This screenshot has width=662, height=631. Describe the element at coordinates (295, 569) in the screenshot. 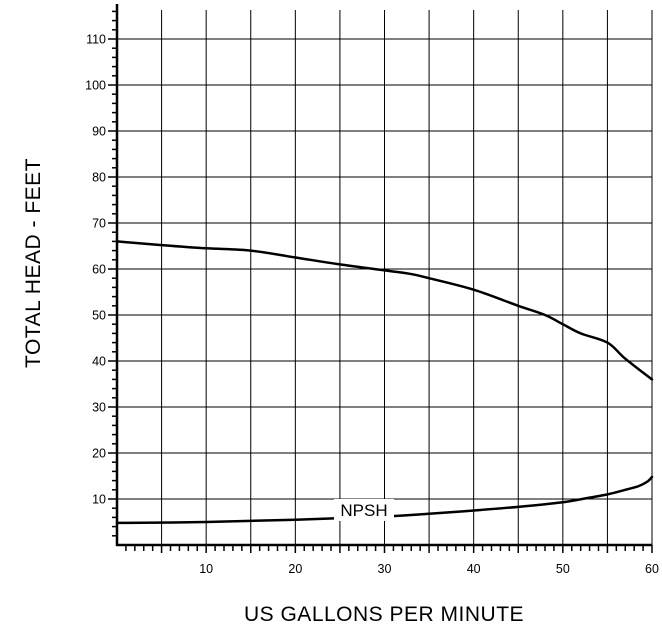

I see `x-tick-label: 20` at that location.